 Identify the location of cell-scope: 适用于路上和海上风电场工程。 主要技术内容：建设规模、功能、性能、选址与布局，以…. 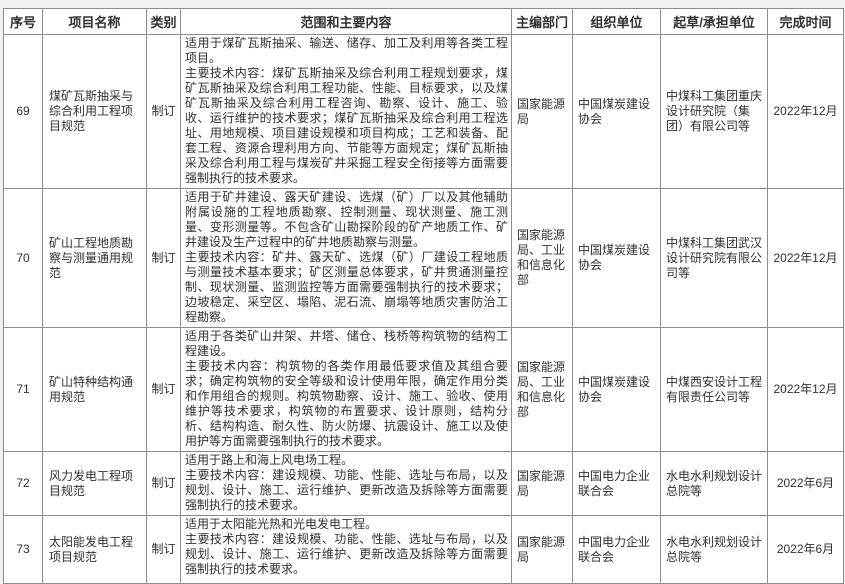
(346, 483).